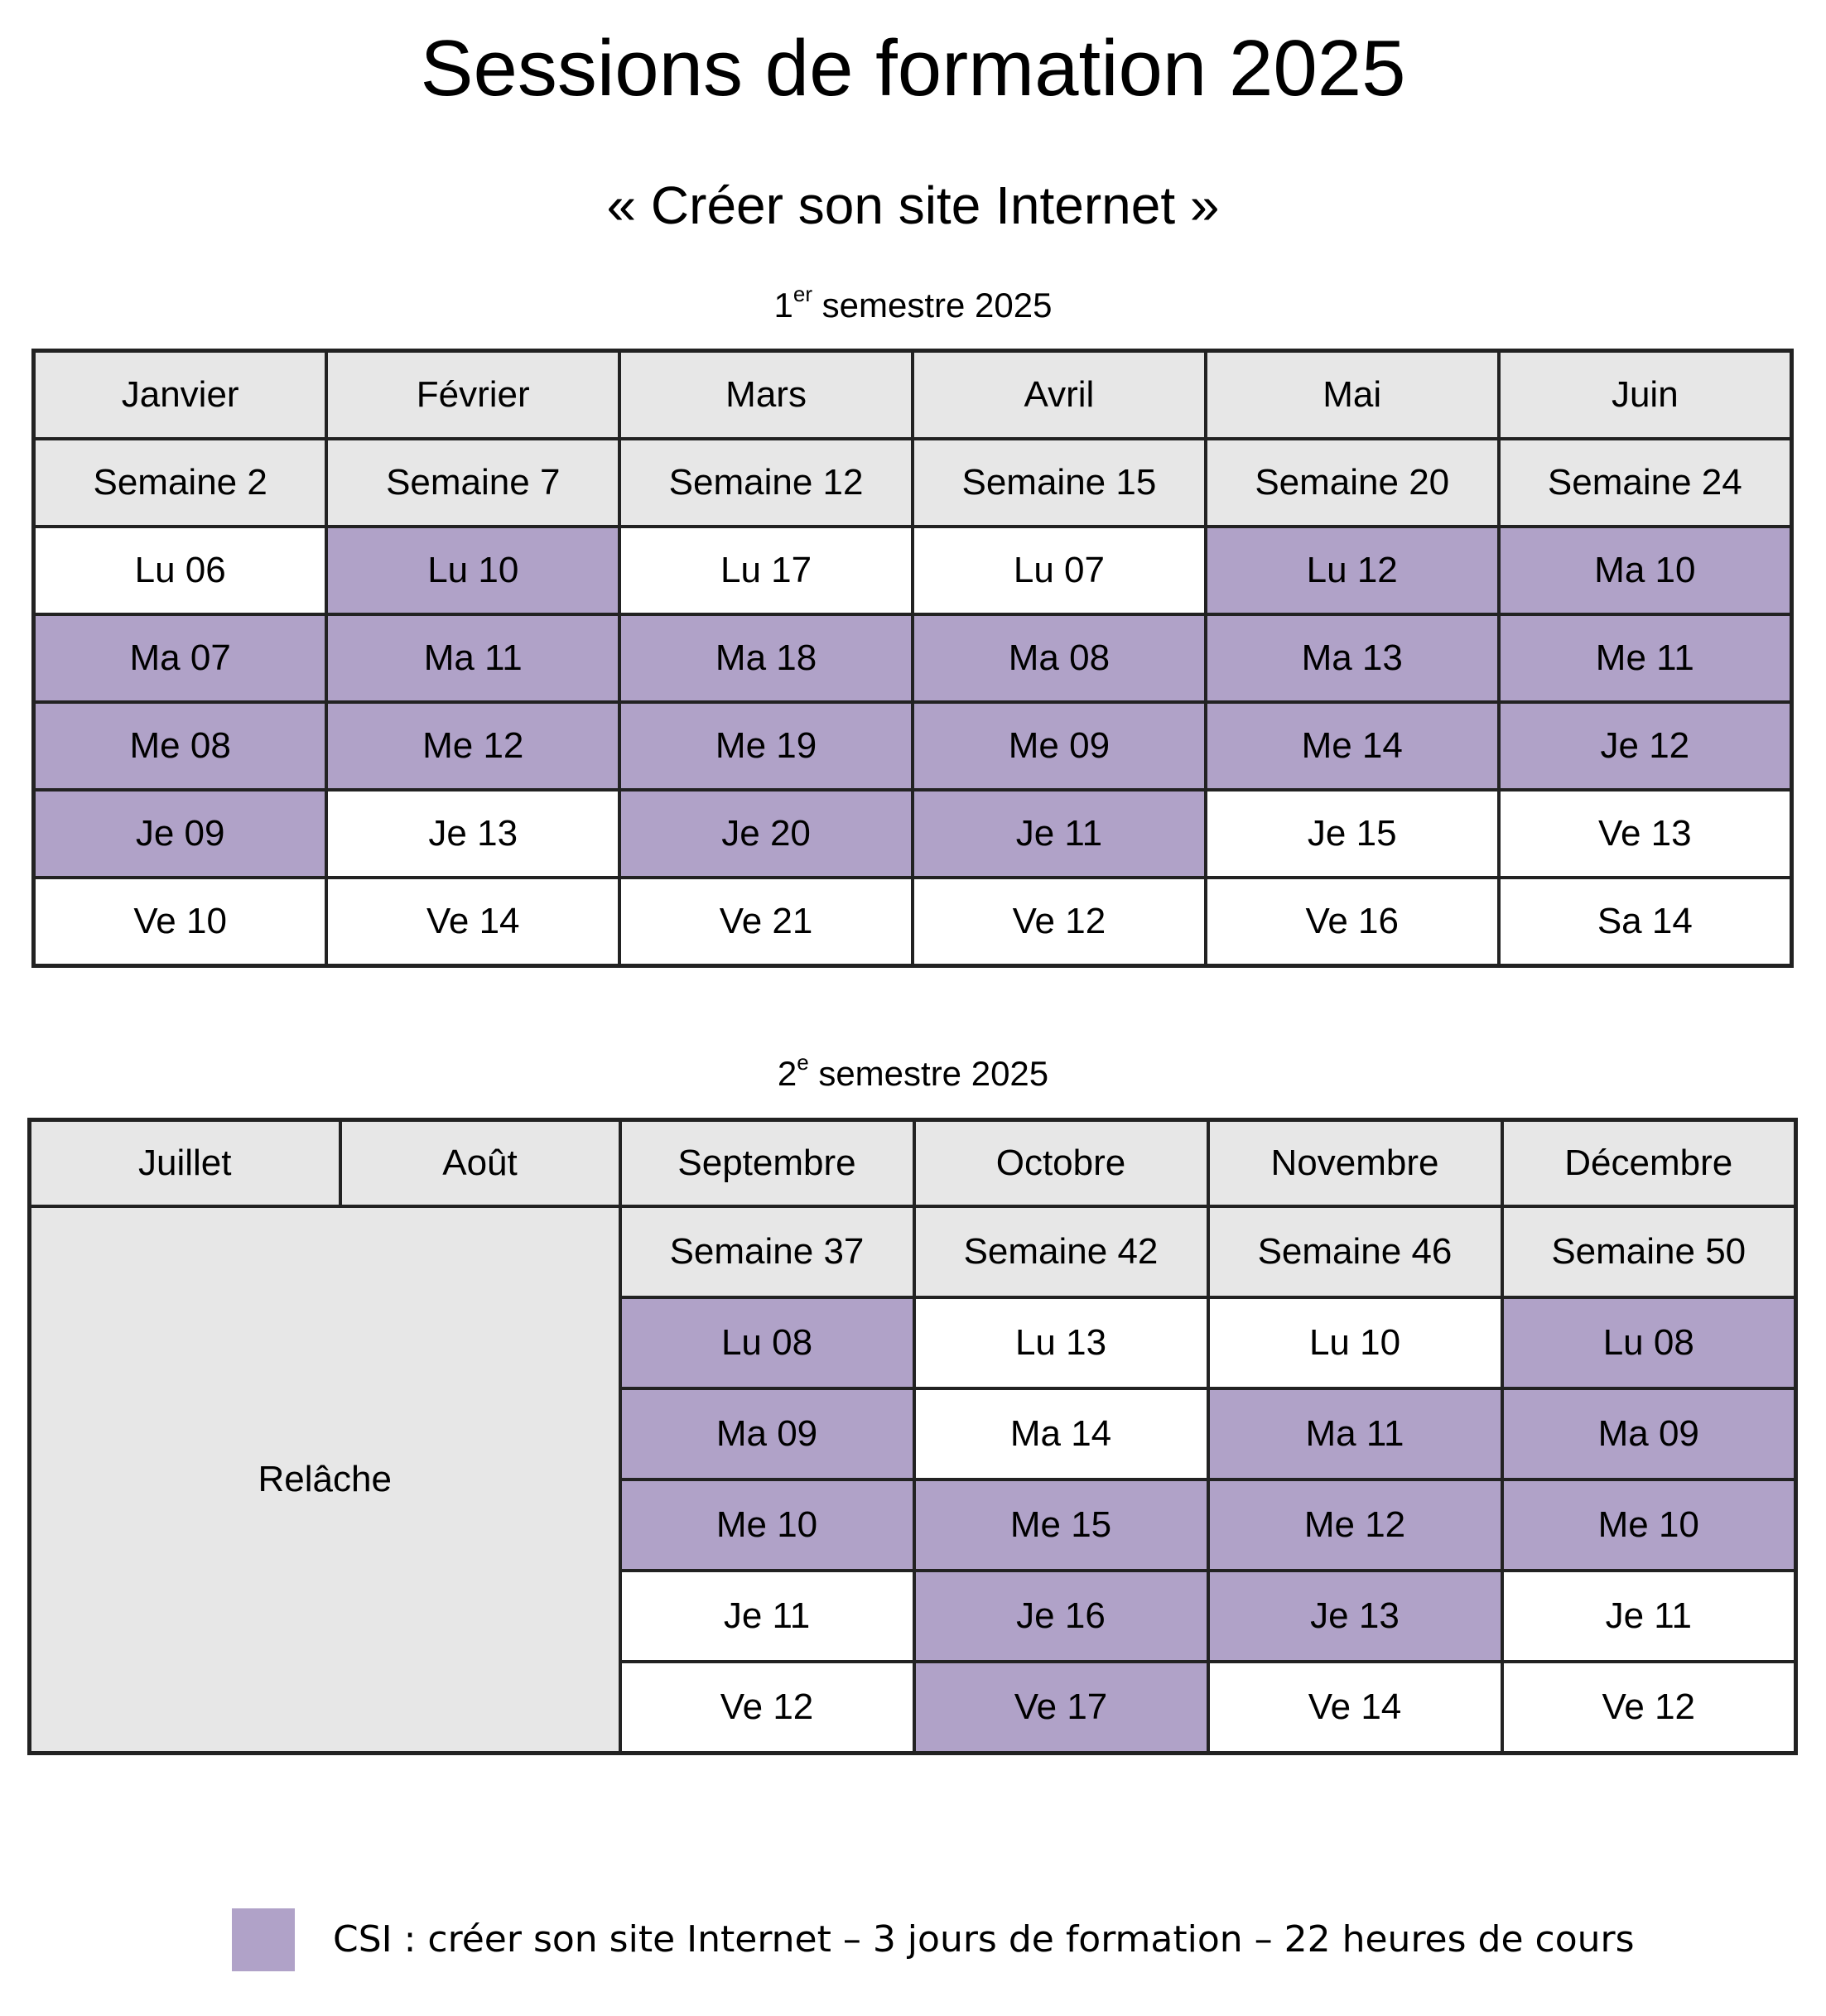 This screenshot has width=1826, height=2016. Describe the element at coordinates (1645, 922) in the screenshot. I see `day-cell: Sa 14` at that location.